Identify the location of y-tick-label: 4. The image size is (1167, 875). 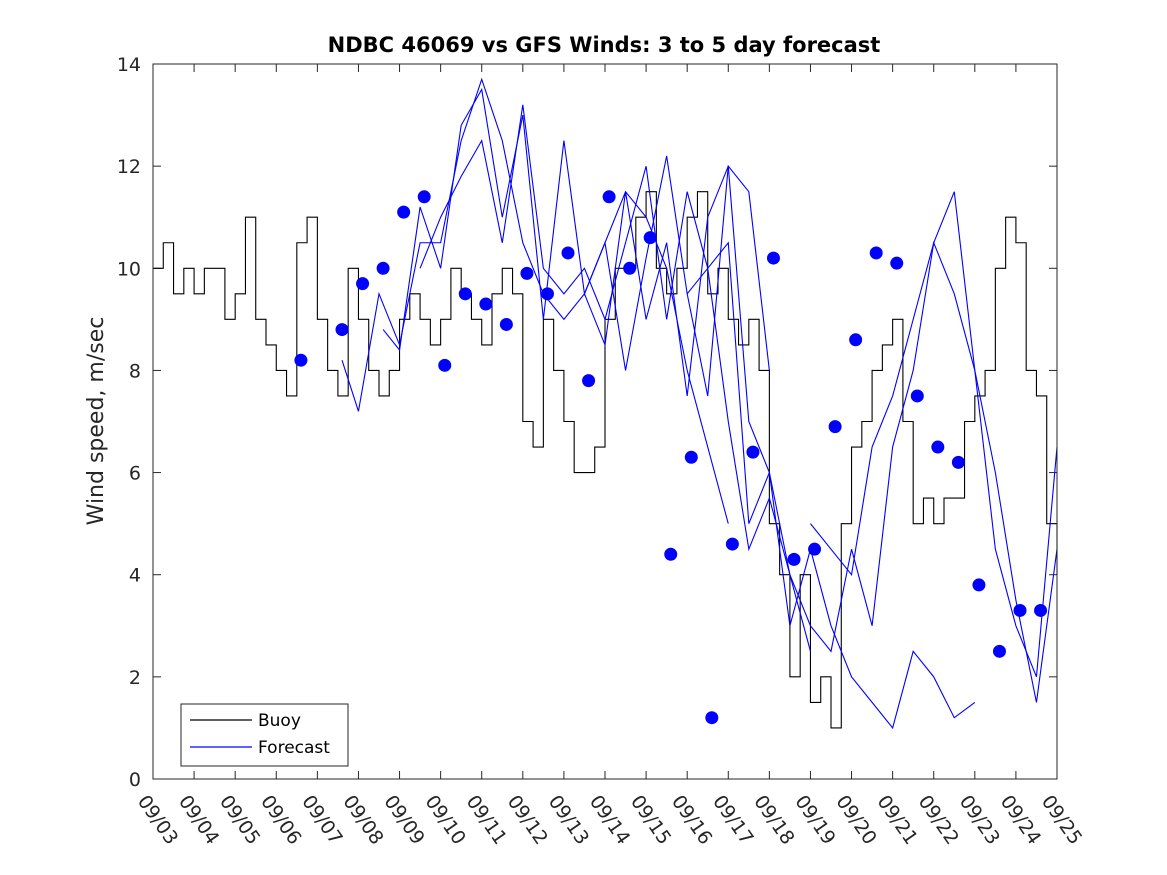
(135, 576).